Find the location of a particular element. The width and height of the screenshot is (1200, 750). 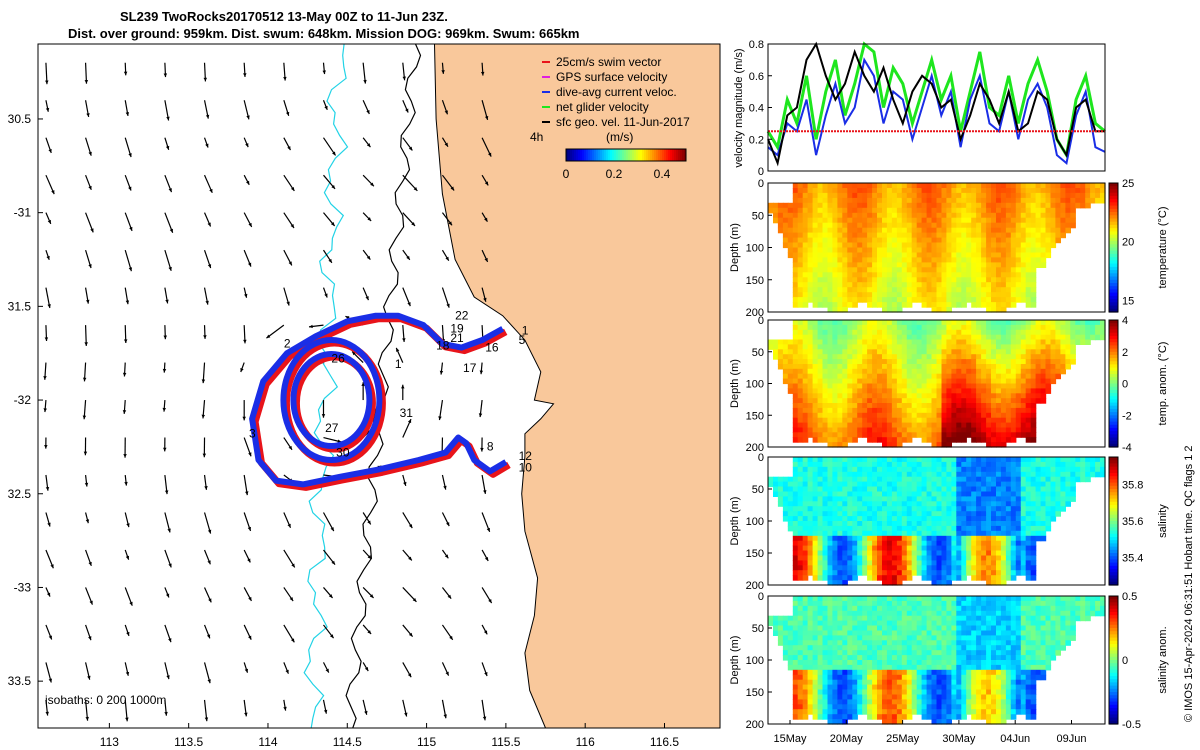

colorbar-cell is located at coordinates (591, 155).